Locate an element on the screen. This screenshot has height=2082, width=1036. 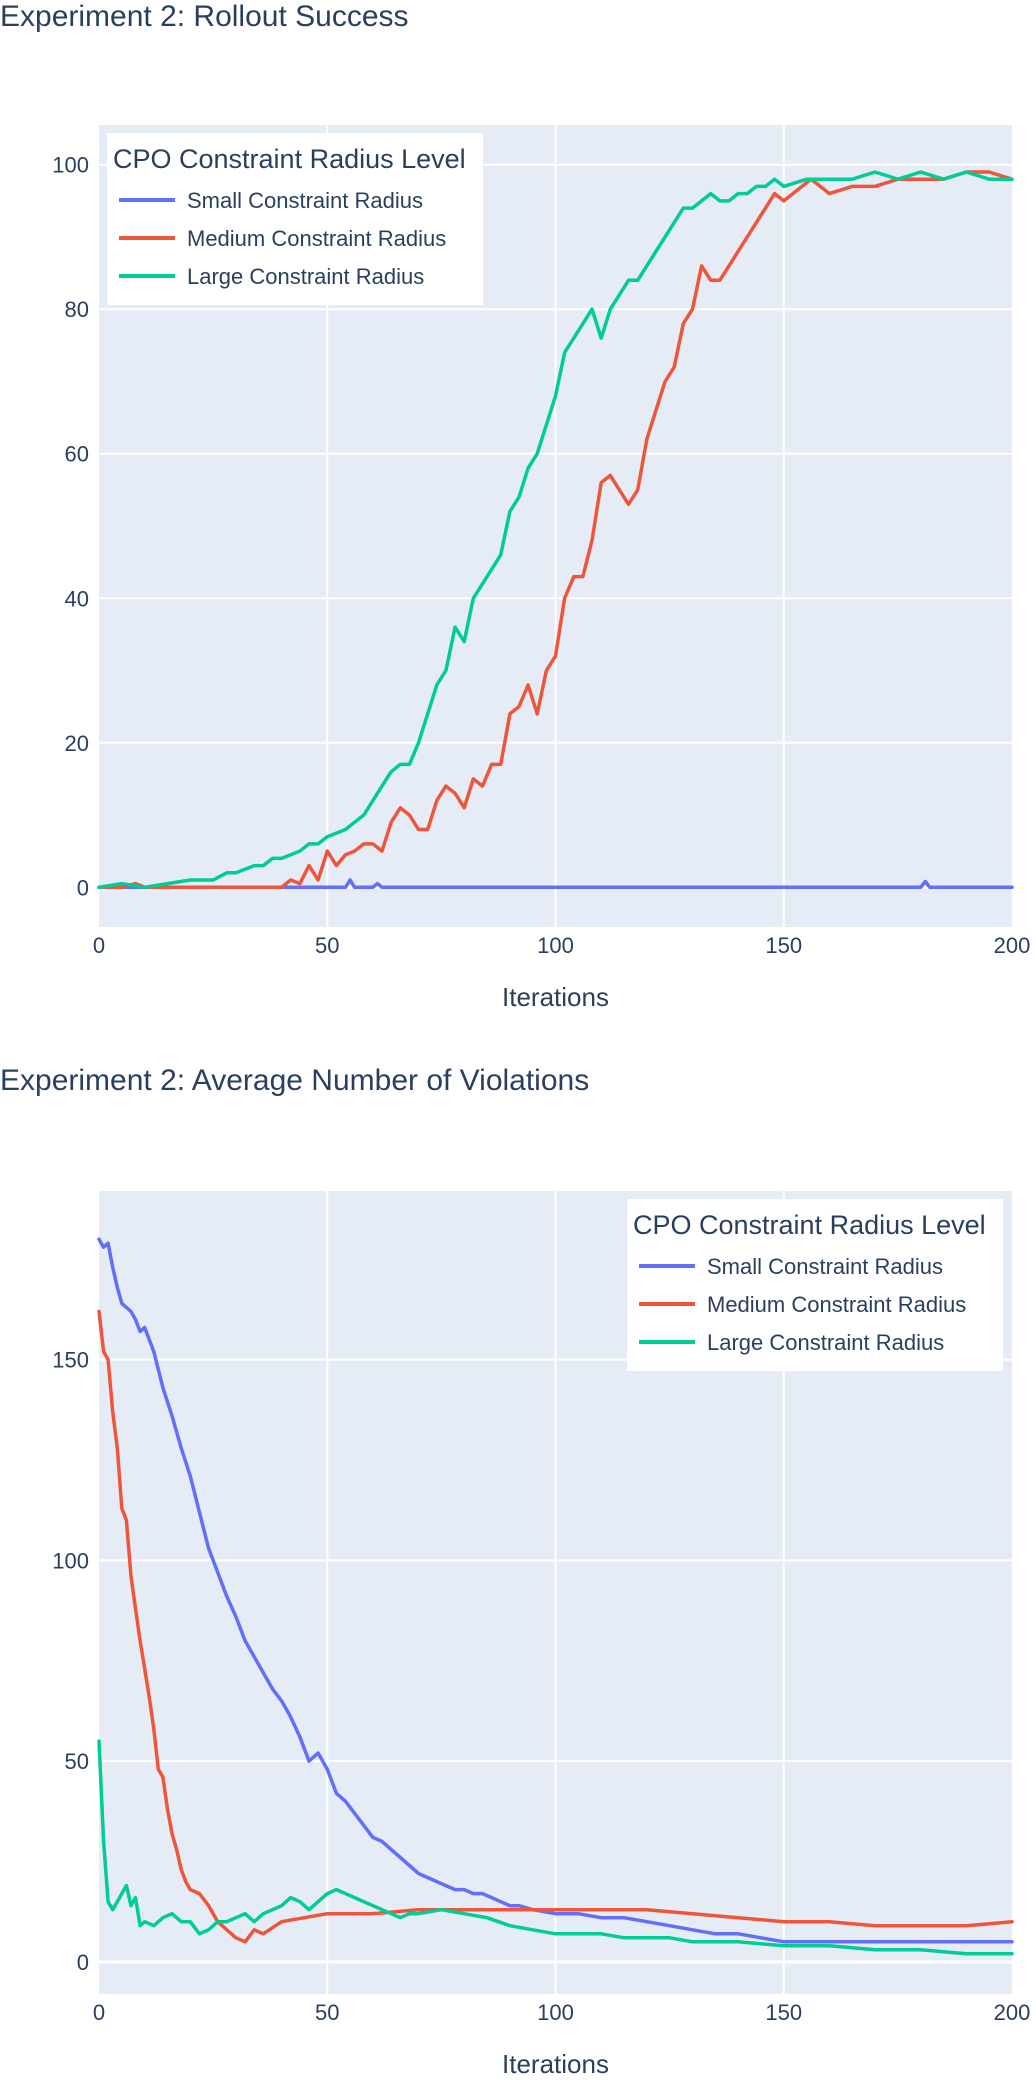
y-tick-label: 60 is located at coordinates (77, 454).